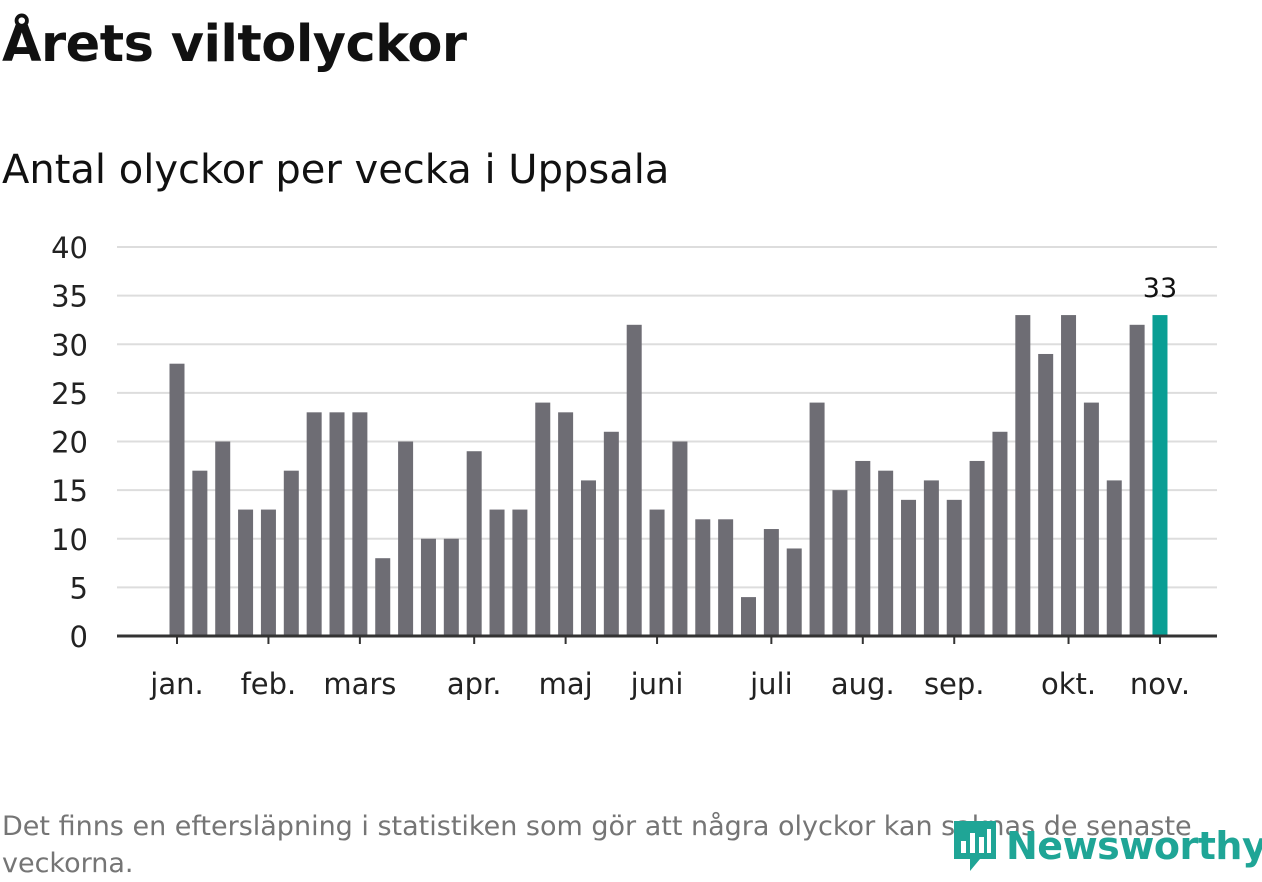 The image size is (1262, 882). I want to click on data-labels: 33, so click(1160, 288).